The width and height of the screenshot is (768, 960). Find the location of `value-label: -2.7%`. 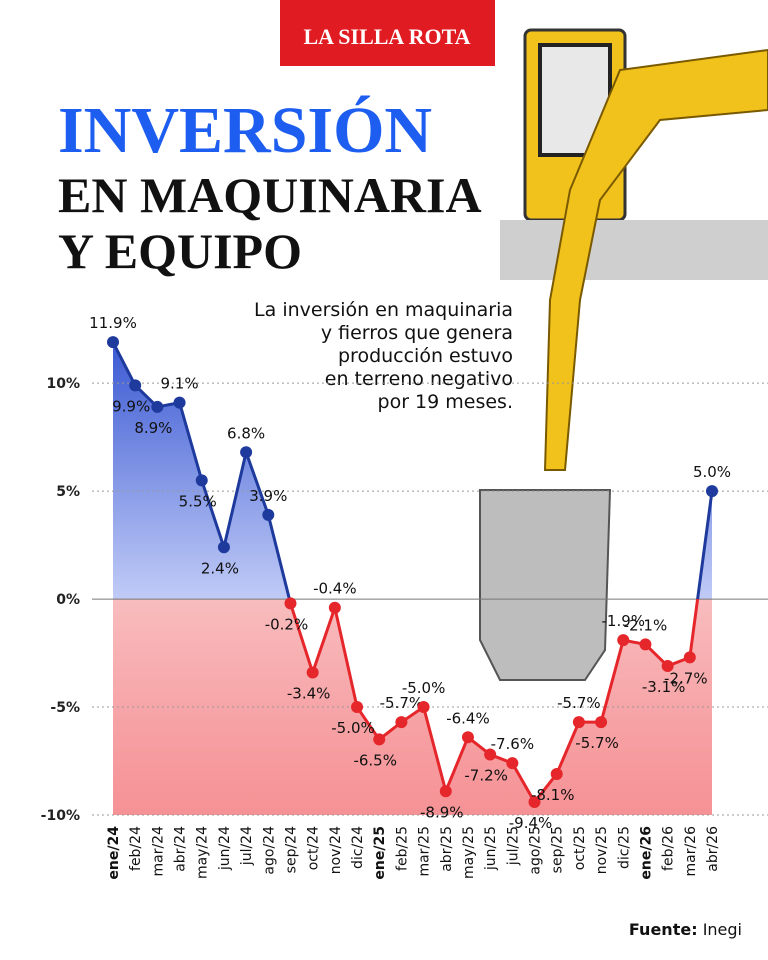

value-label: -2.7% is located at coordinates (686, 678).